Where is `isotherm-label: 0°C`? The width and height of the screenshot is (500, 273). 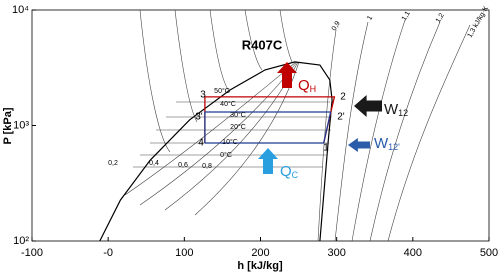 isotherm-label: 0°C is located at coordinates (226, 155).